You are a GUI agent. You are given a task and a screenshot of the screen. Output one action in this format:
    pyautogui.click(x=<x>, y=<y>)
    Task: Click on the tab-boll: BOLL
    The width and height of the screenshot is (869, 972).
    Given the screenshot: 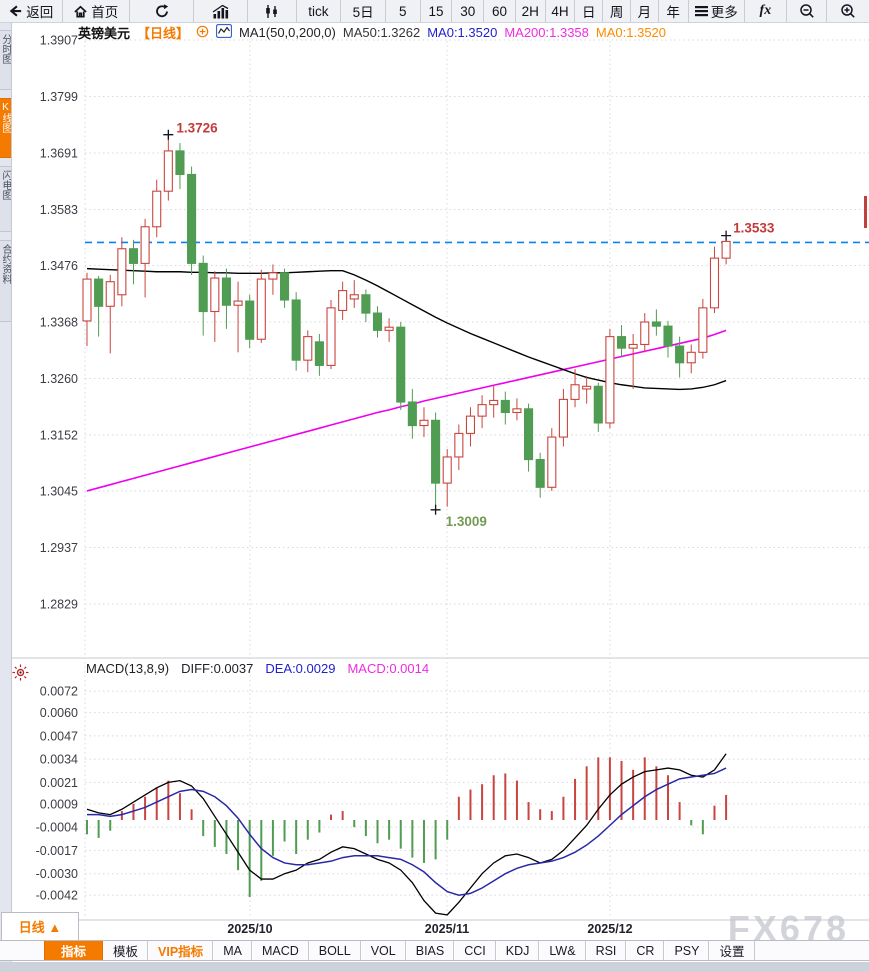 What is the action you would take?
    pyautogui.click(x=334, y=950)
    